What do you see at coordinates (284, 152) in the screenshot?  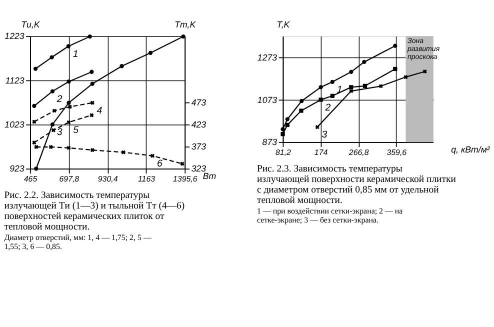 I see `x-tick-label: 81,2` at bounding box center [284, 152].